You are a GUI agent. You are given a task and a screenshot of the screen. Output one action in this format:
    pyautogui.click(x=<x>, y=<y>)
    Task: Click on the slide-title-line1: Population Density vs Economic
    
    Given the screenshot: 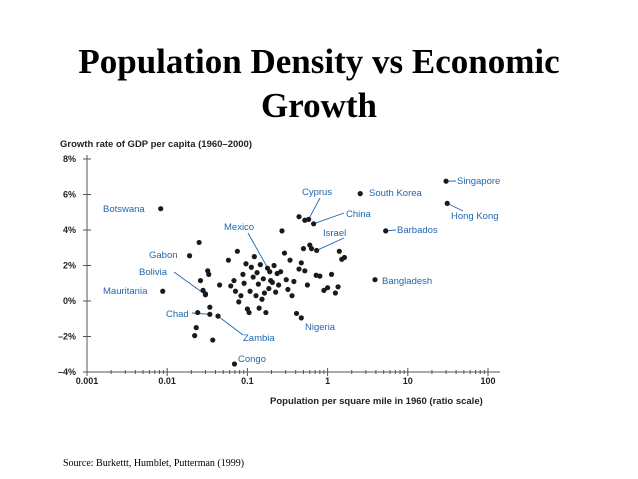 What is the action you would take?
    pyautogui.click(x=319, y=61)
    